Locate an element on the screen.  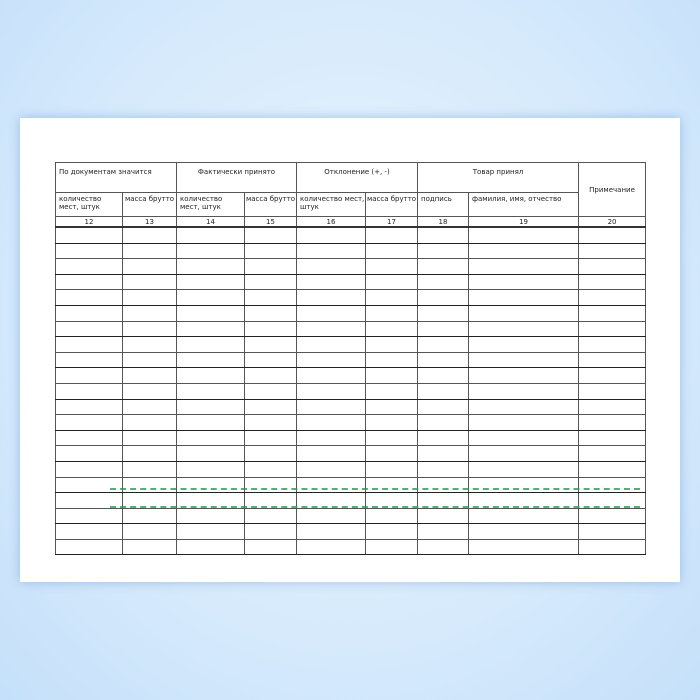
header-note: Примечание is located at coordinates (612, 189).